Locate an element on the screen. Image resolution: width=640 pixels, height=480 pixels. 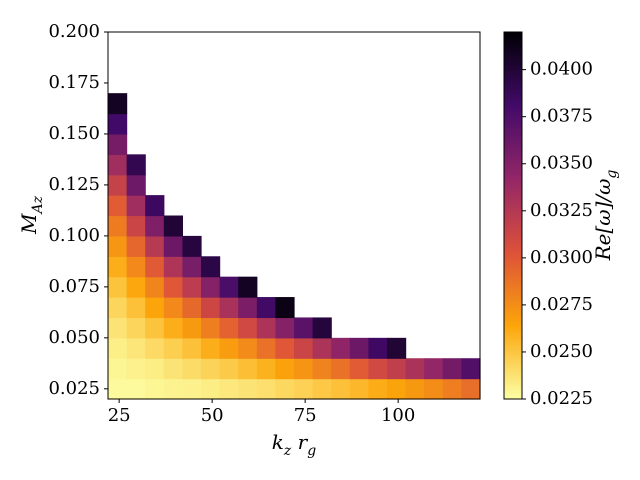
colorbar-tick-label: 0.0350 is located at coordinates (561, 163).